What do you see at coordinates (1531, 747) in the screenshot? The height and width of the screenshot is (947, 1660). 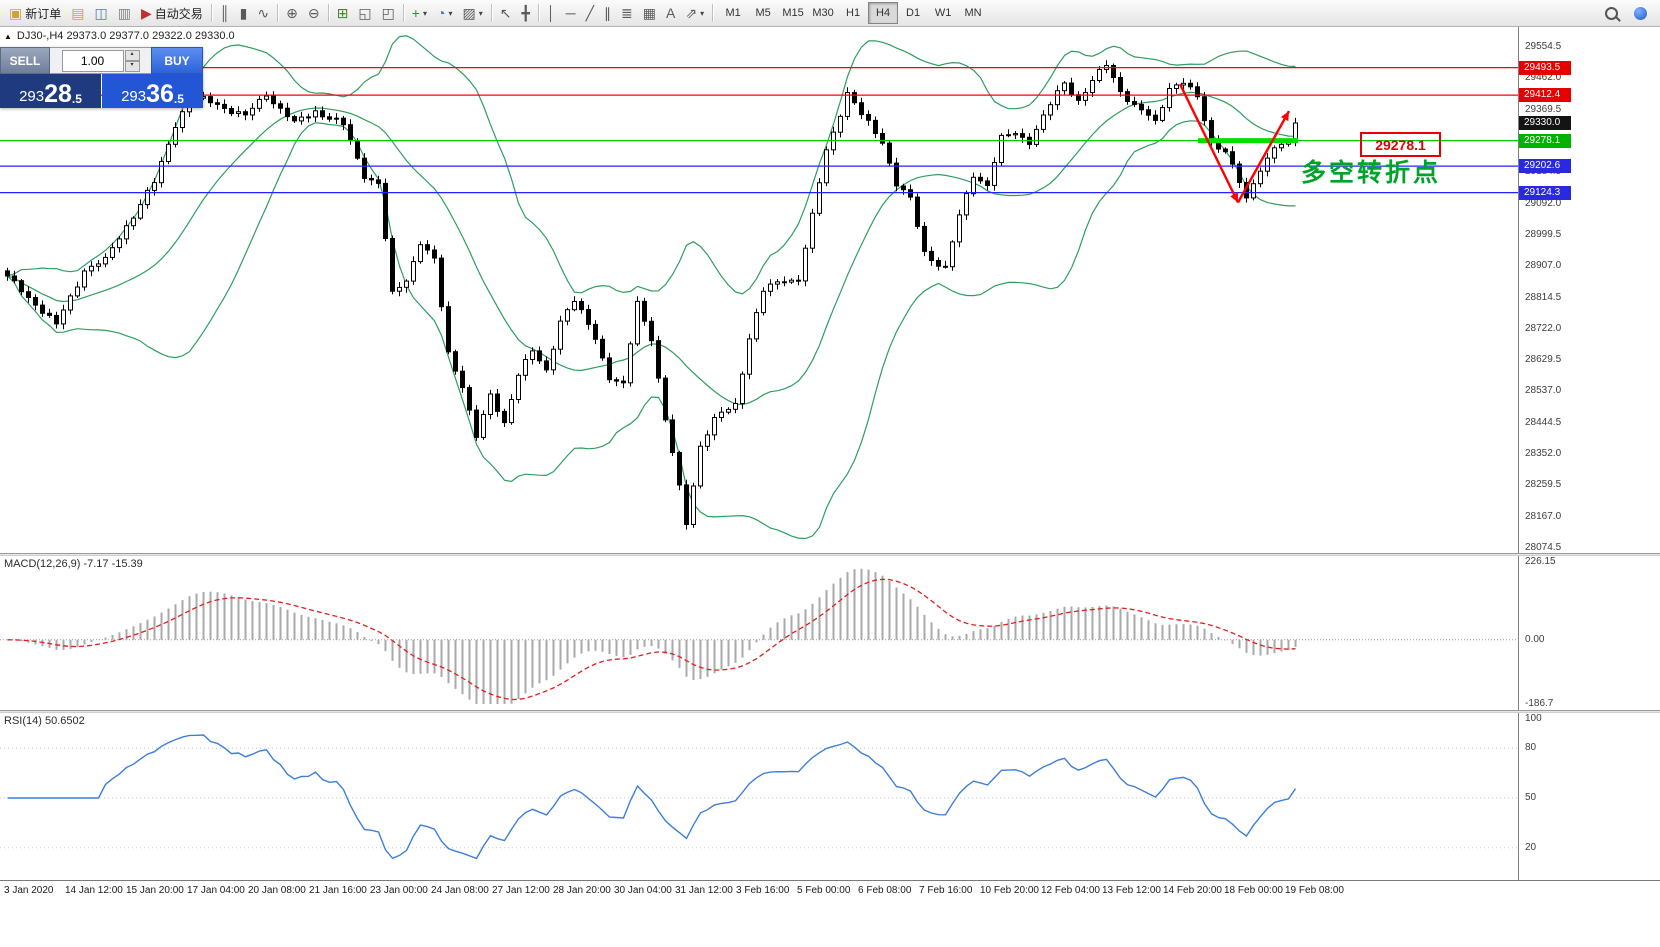 I see `rsi-axis-label: 80` at bounding box center [1531, 747].